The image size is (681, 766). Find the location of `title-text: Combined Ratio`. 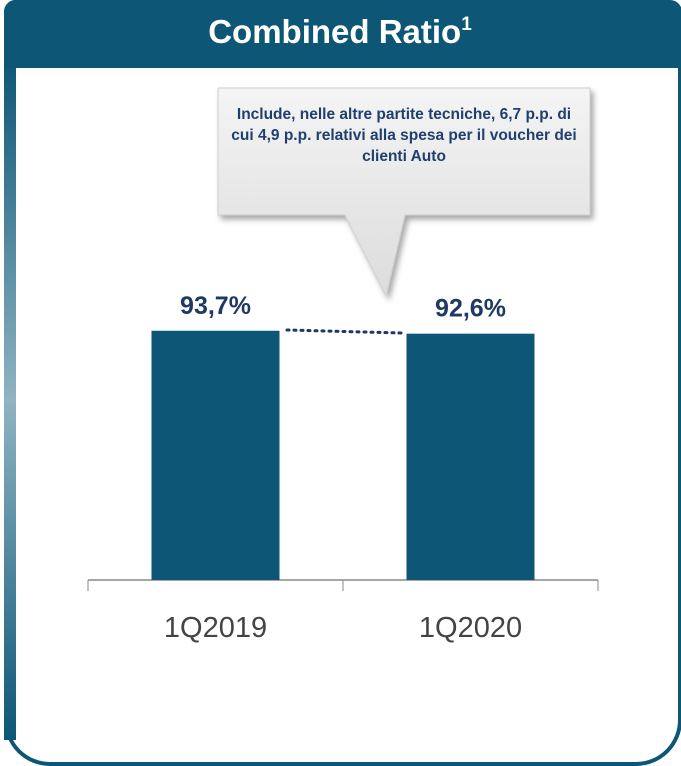

title-text: Combined Ratio is located at coordinates (334, 31).